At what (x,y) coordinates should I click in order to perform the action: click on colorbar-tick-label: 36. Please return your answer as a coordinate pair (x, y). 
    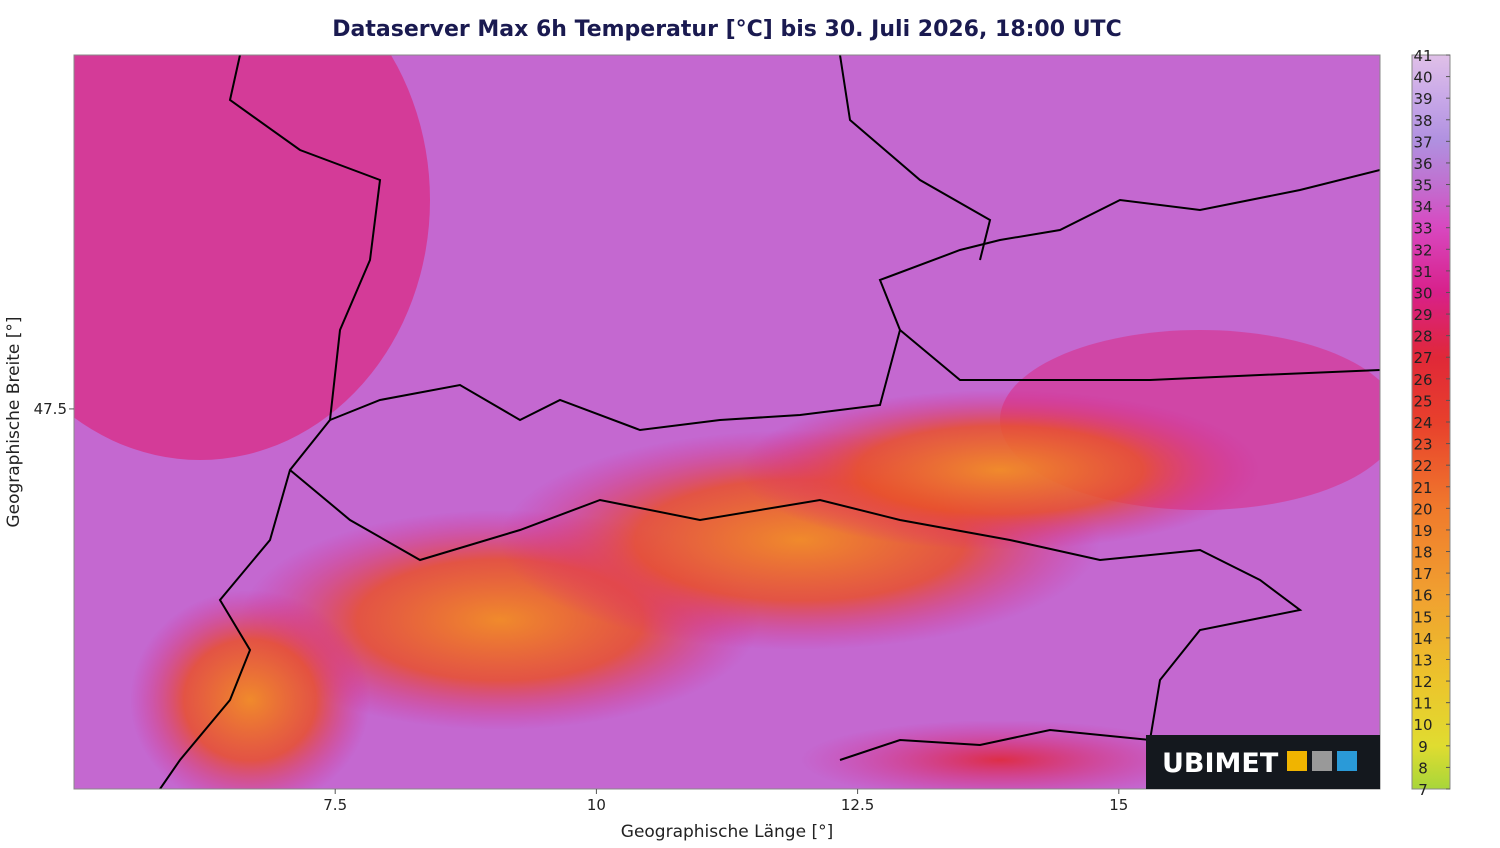
    Looking at the image, I should click on (1422, 164).